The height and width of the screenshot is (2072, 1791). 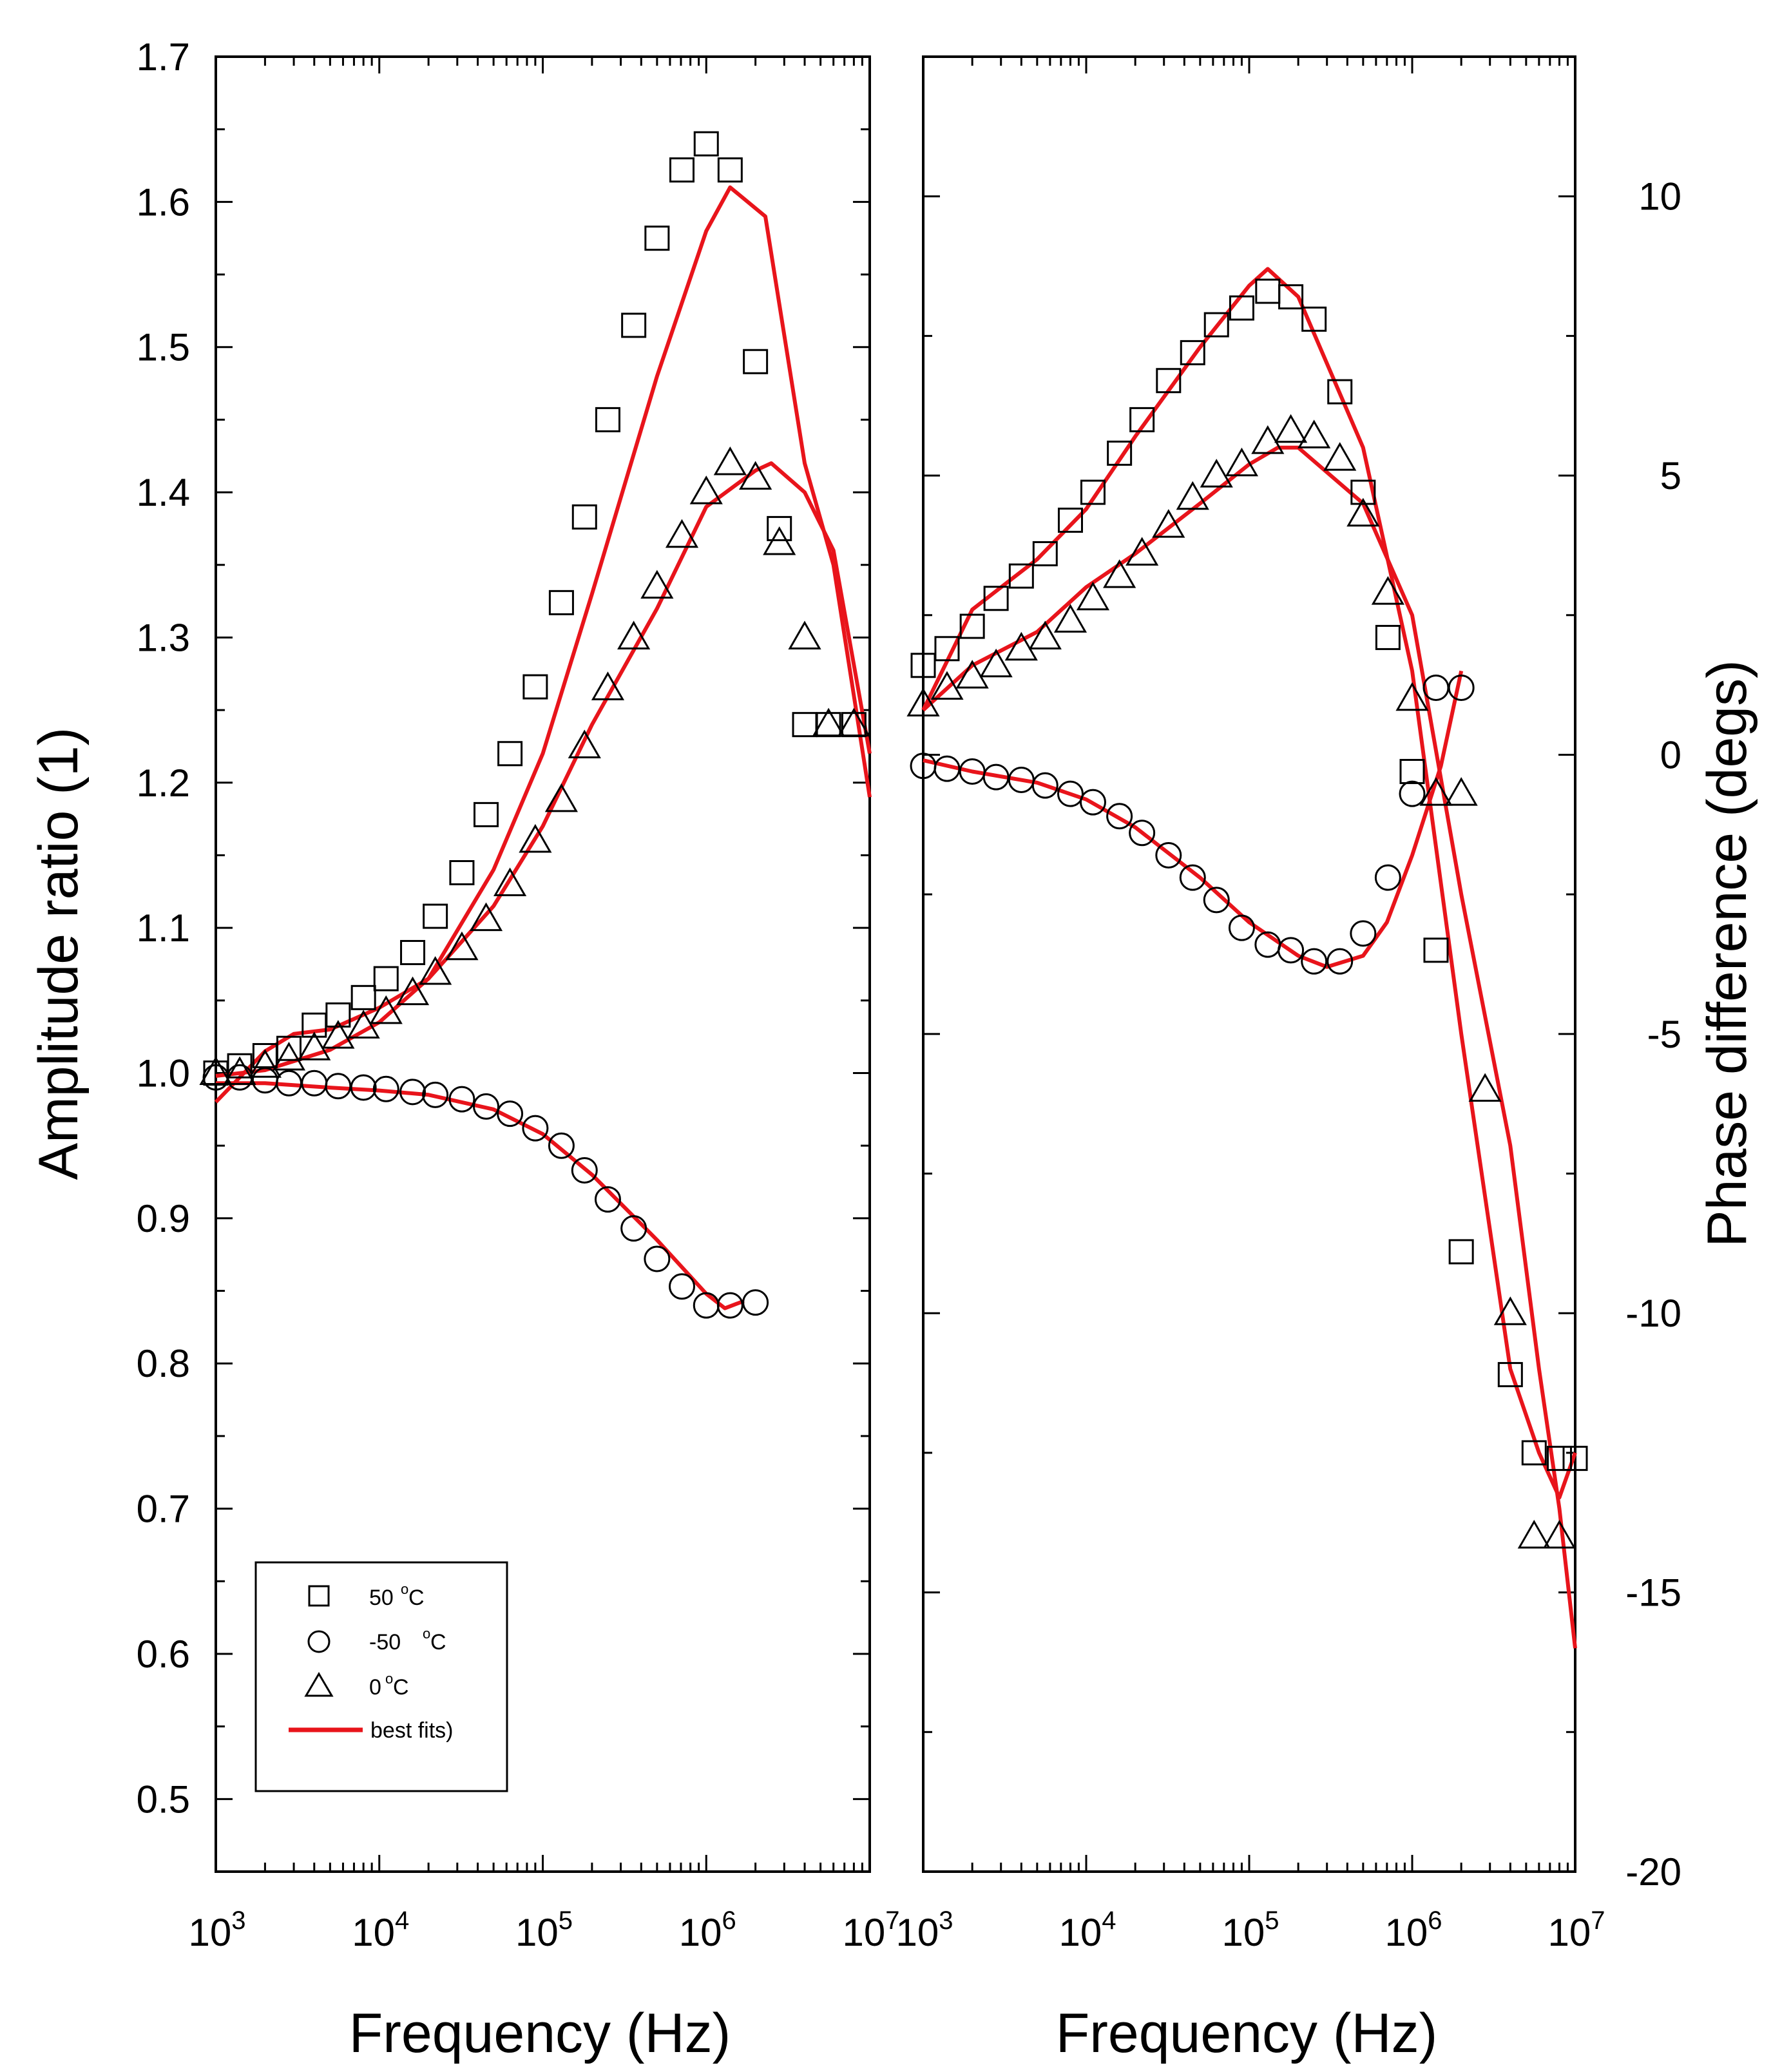 I want to click on x-tick-label: 10⁶, so click(x=707, y=1930).